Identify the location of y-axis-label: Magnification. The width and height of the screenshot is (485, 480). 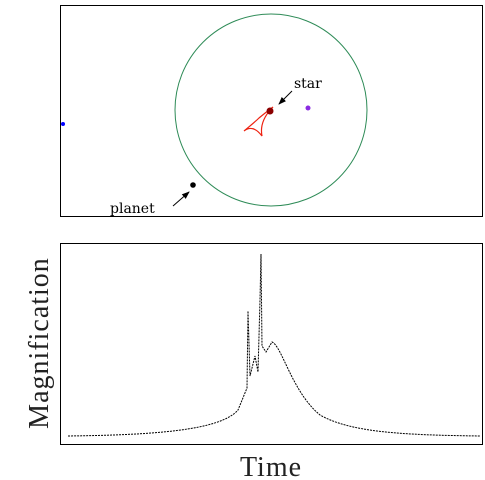
(39, 343).